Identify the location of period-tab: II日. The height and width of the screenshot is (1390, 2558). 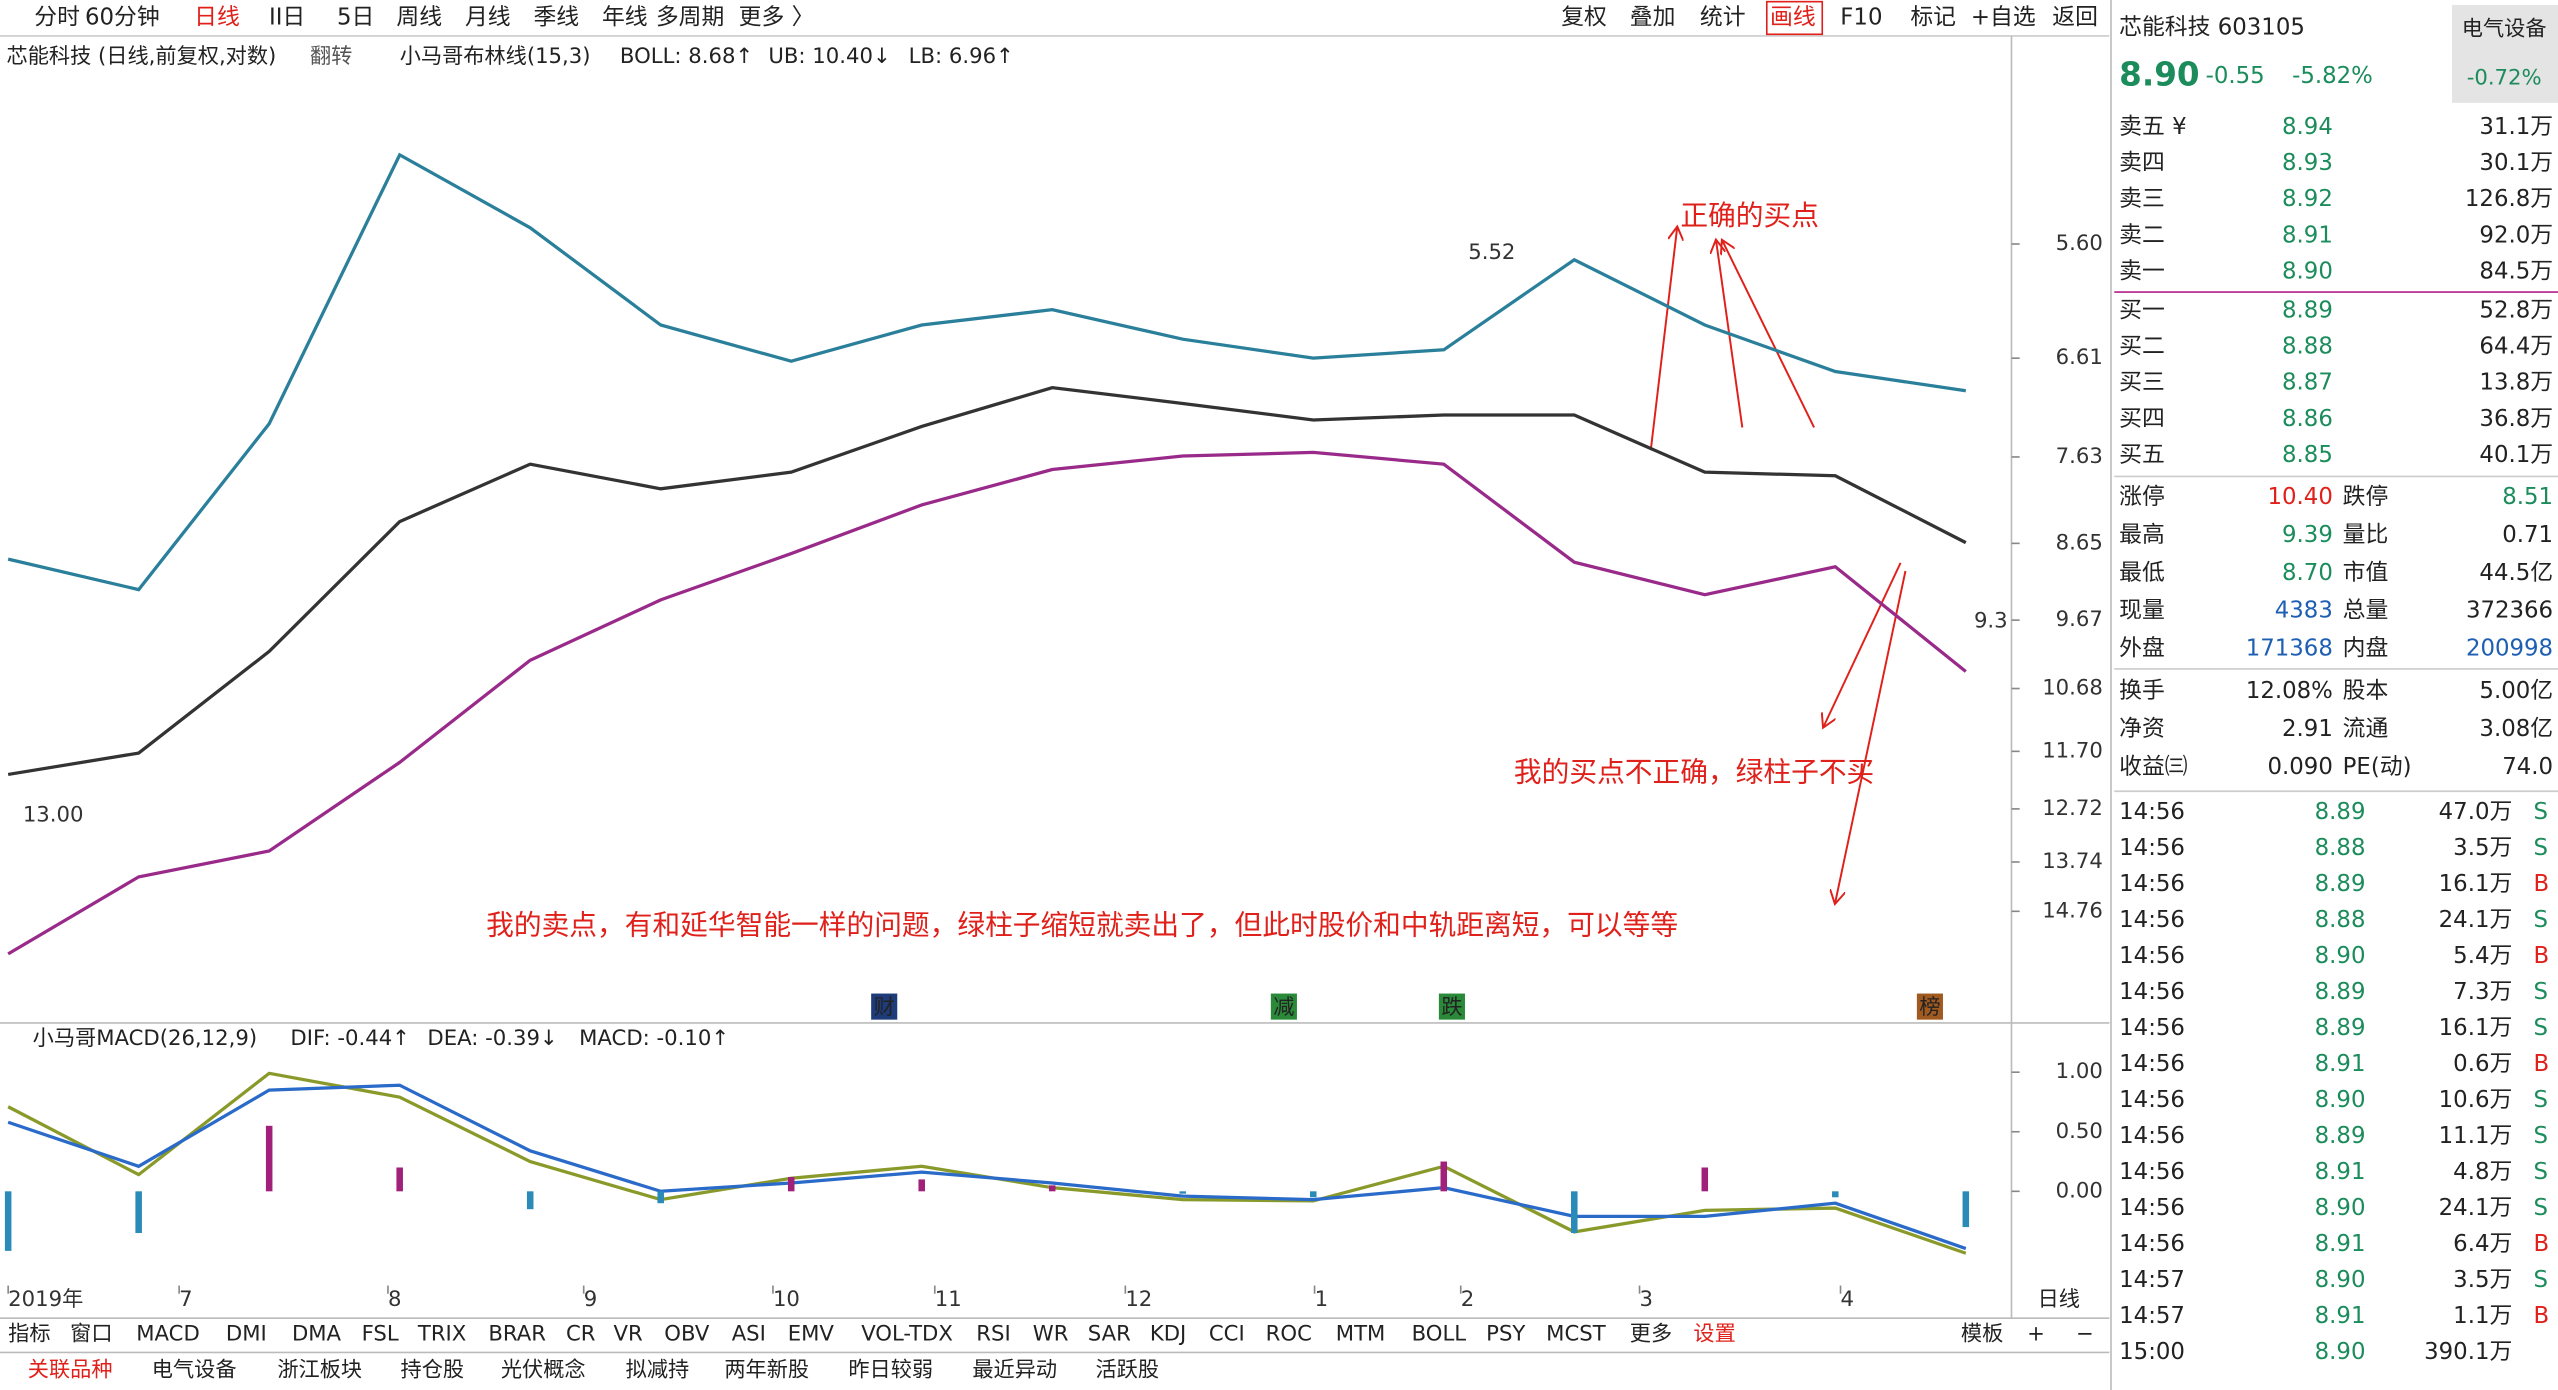
(287, 17).